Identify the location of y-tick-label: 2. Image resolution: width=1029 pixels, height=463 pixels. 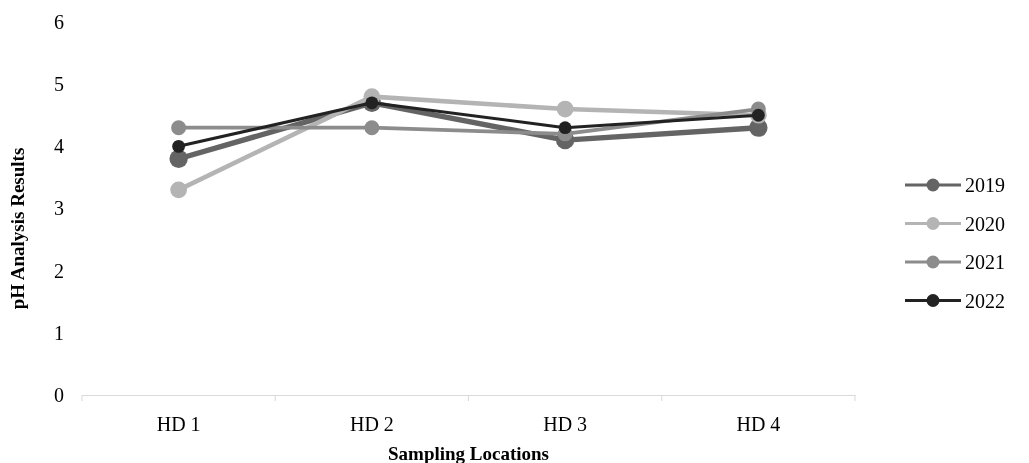
(59, 270).